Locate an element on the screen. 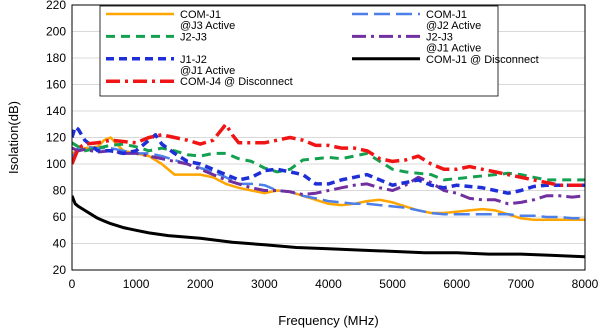  y-tick-label: 120 is located at coordinates (56, 138).